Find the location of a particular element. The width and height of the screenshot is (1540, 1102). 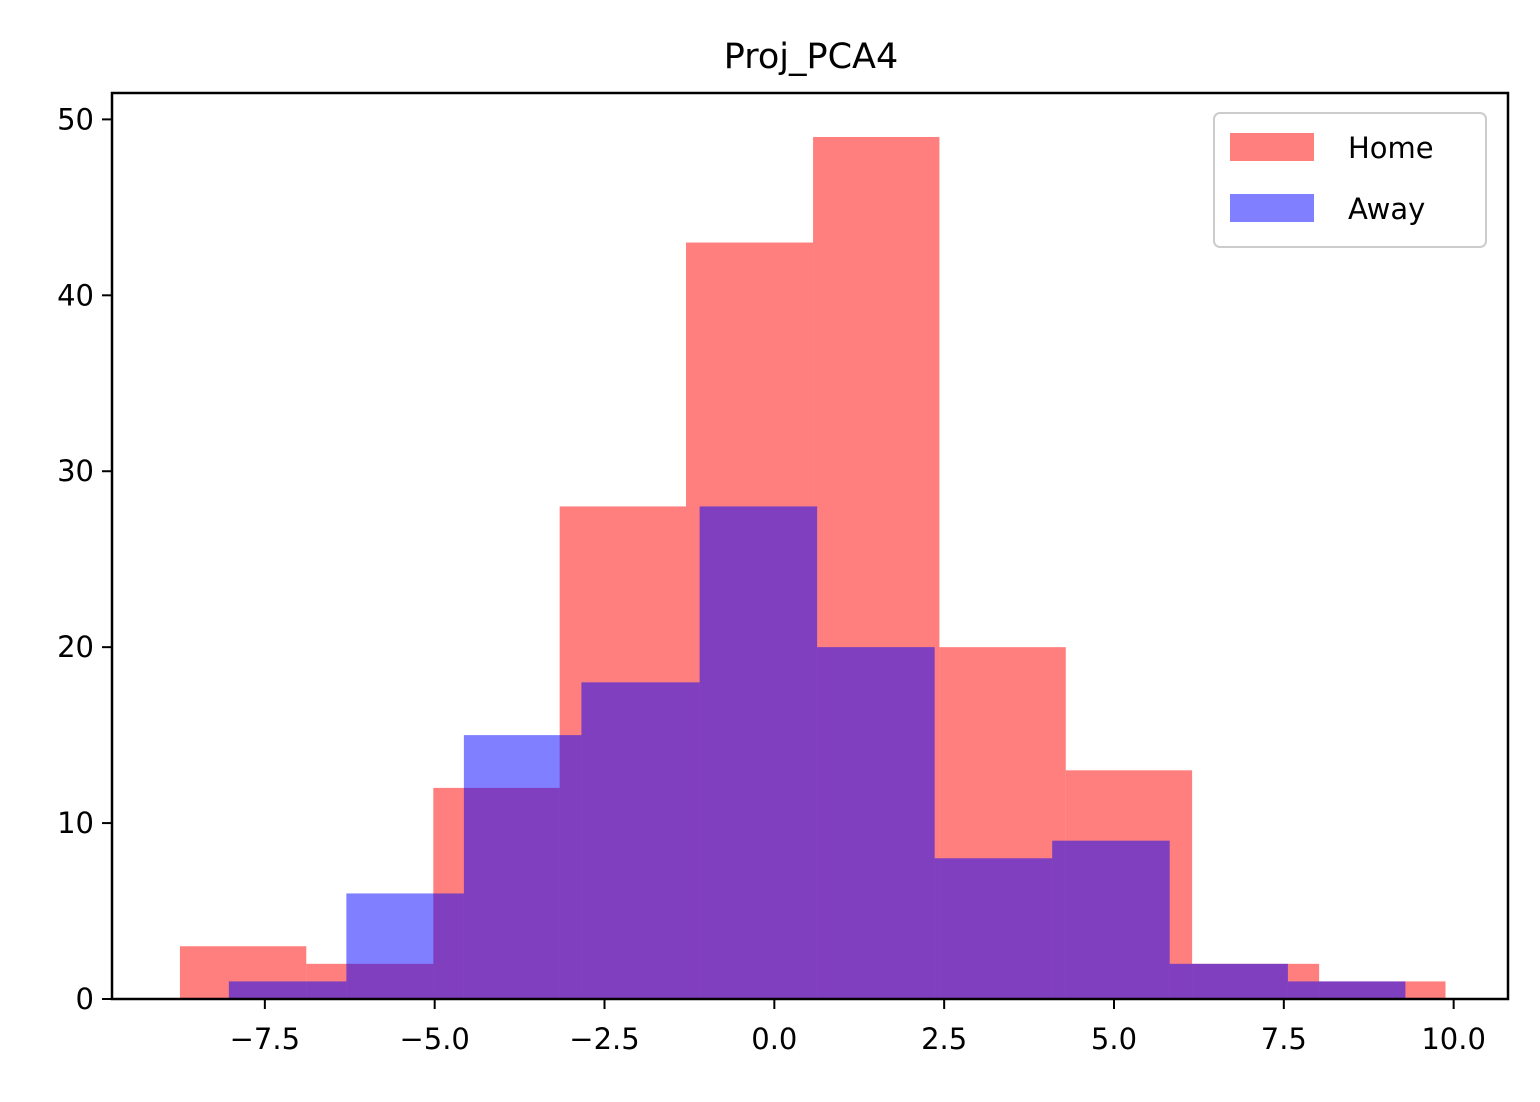

x-tick-label-0: −7.5 is located at coordinates (265, 1039).